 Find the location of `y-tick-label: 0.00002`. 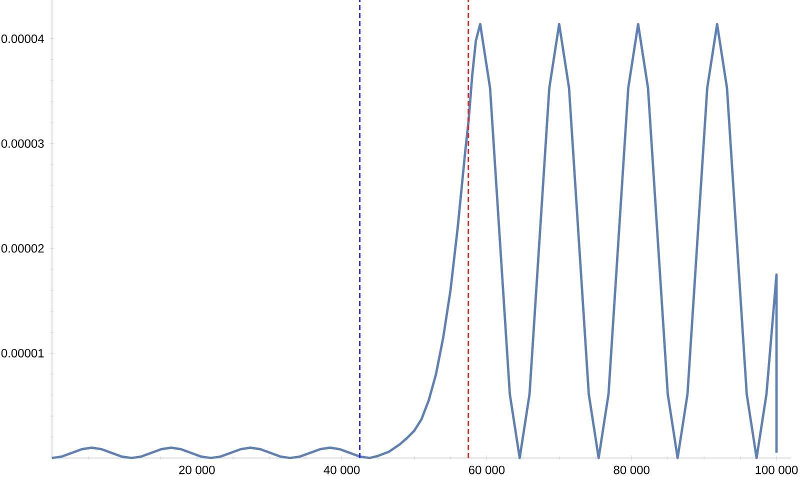

y-tick-label: 0.00002 is located at coordinates (22, 248).